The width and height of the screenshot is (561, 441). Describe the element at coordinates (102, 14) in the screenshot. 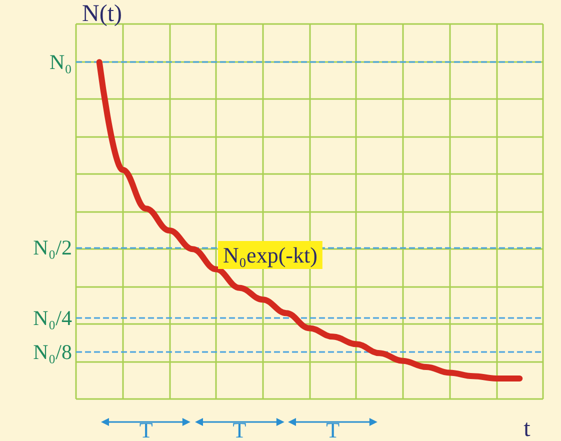

I see `y-axis-title: N(t)` at that location.